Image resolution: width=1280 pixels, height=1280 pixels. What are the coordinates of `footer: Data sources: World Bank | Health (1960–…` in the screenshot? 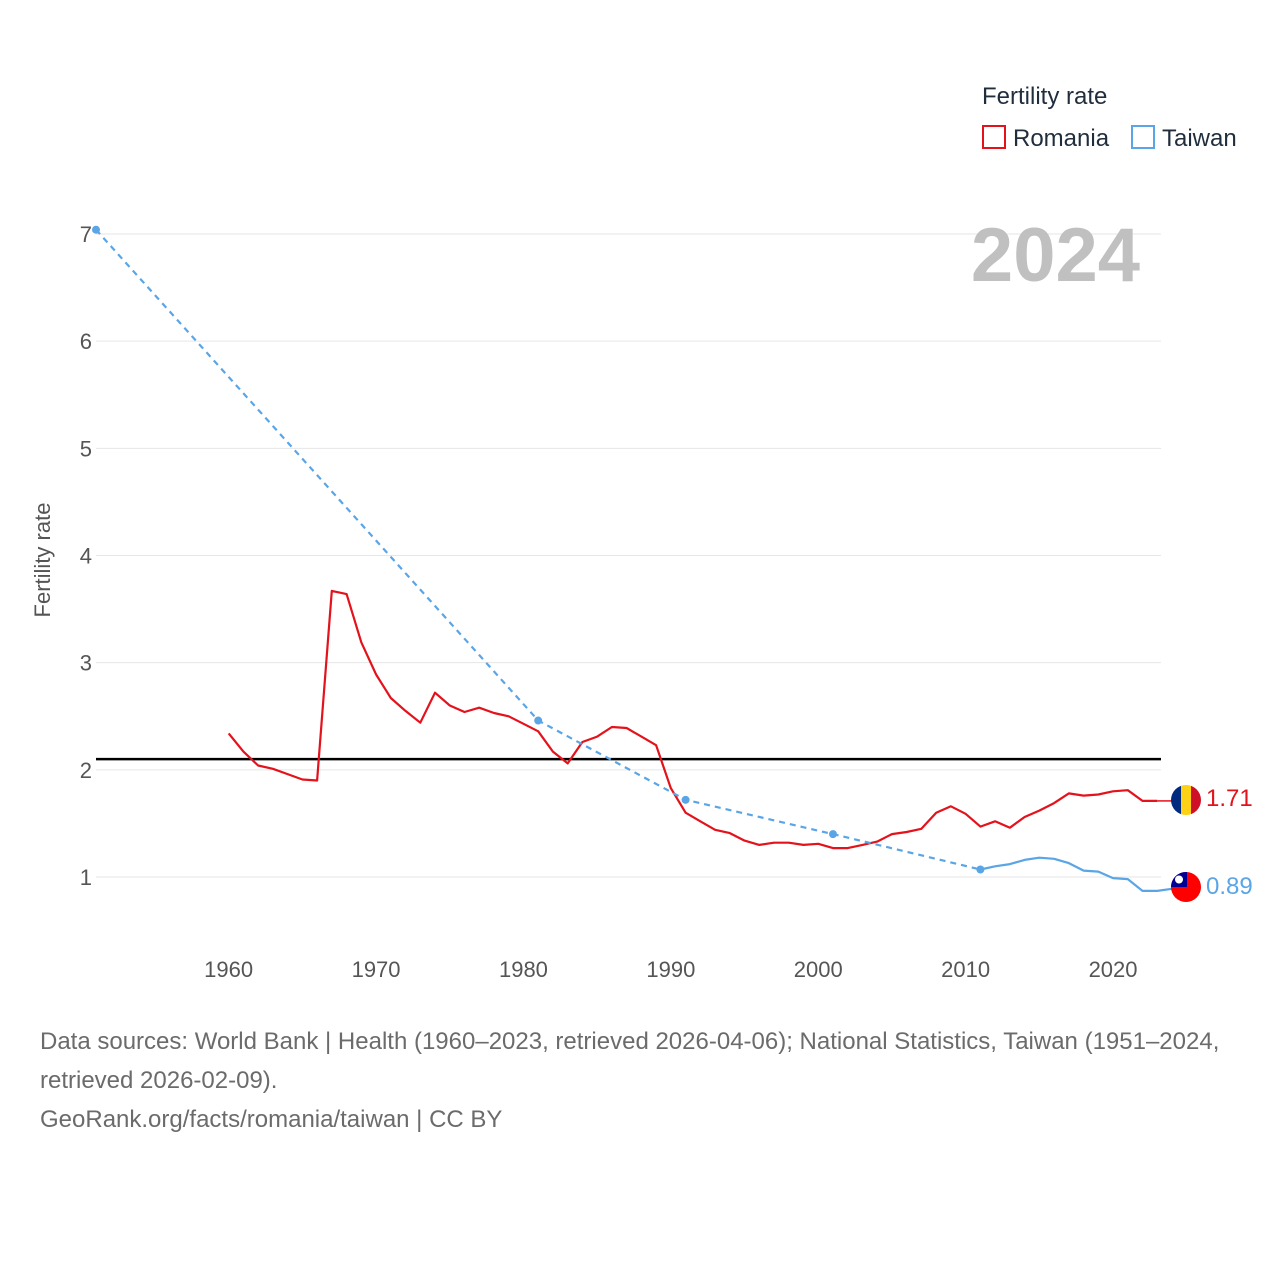 It's located at (645, 1080).